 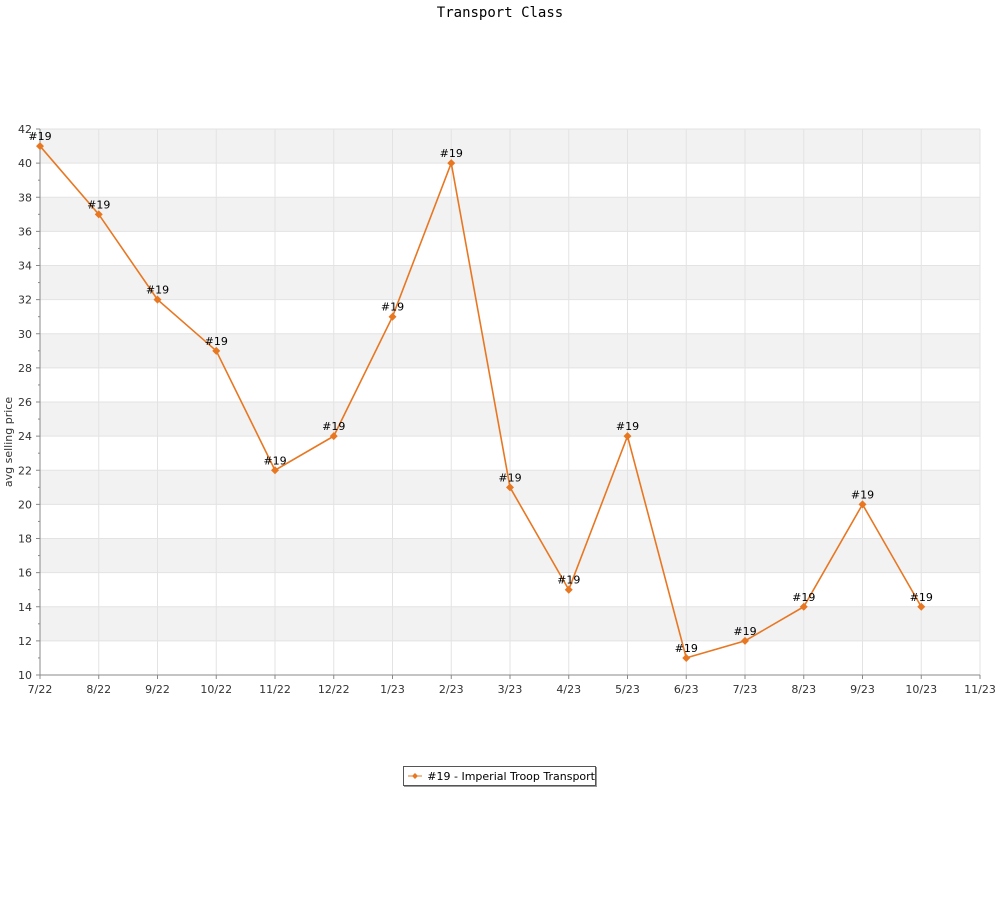 I want to click on x-tick-label: 10/23, so click(x=921, y=689).